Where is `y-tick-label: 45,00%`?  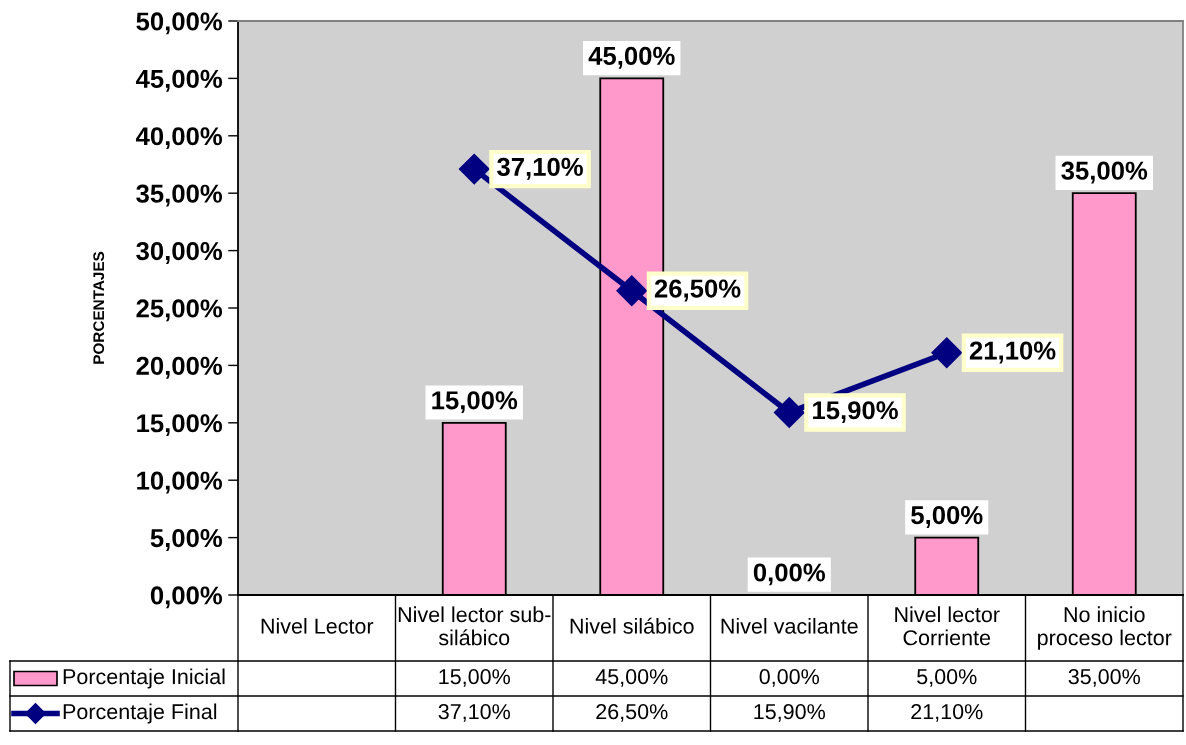
y-tick-label: 45,00% is located at coordinates (179, 80).